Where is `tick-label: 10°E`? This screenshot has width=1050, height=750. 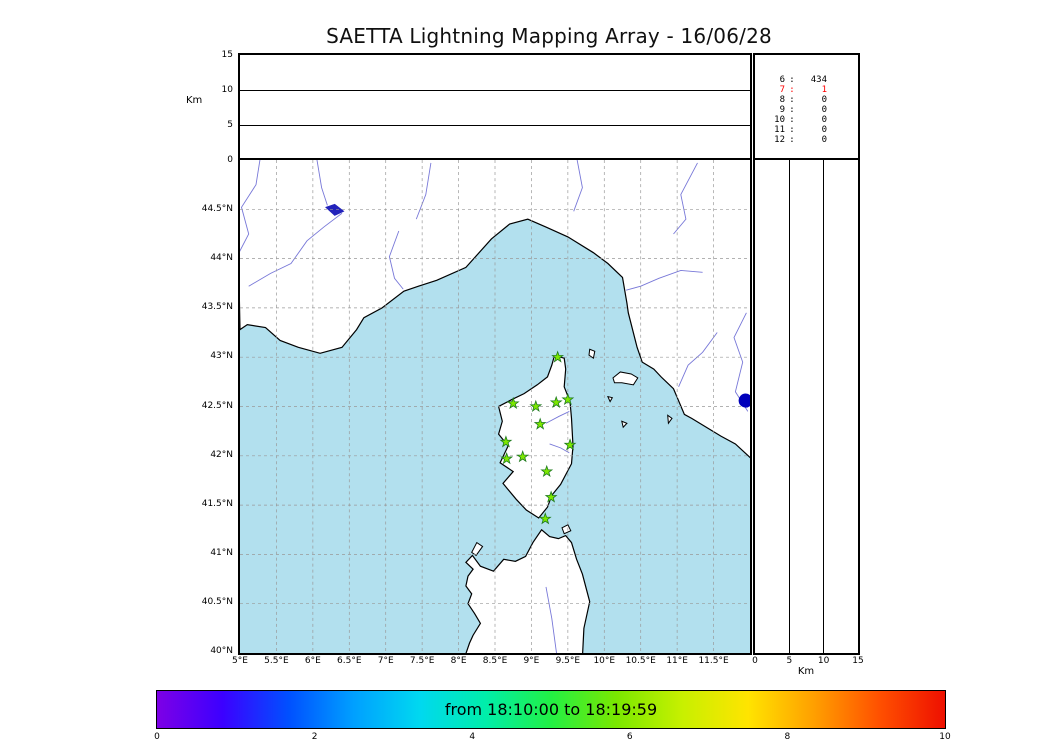 tick-label: 10°E is located at coordinates (604, 661).